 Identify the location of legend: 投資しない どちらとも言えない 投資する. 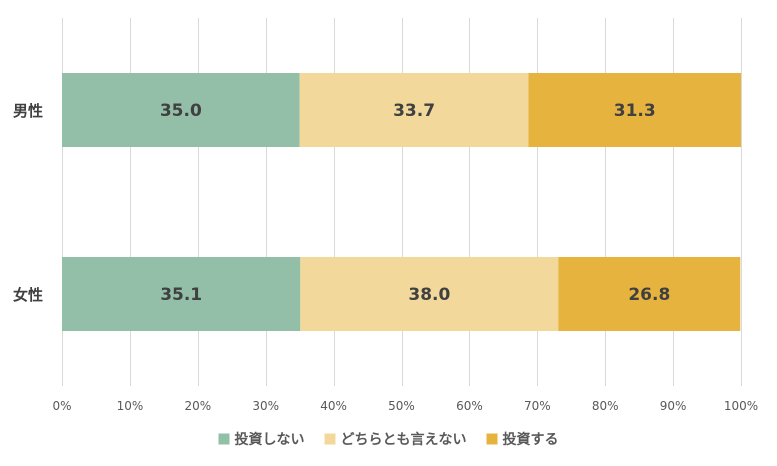
(388, 439).